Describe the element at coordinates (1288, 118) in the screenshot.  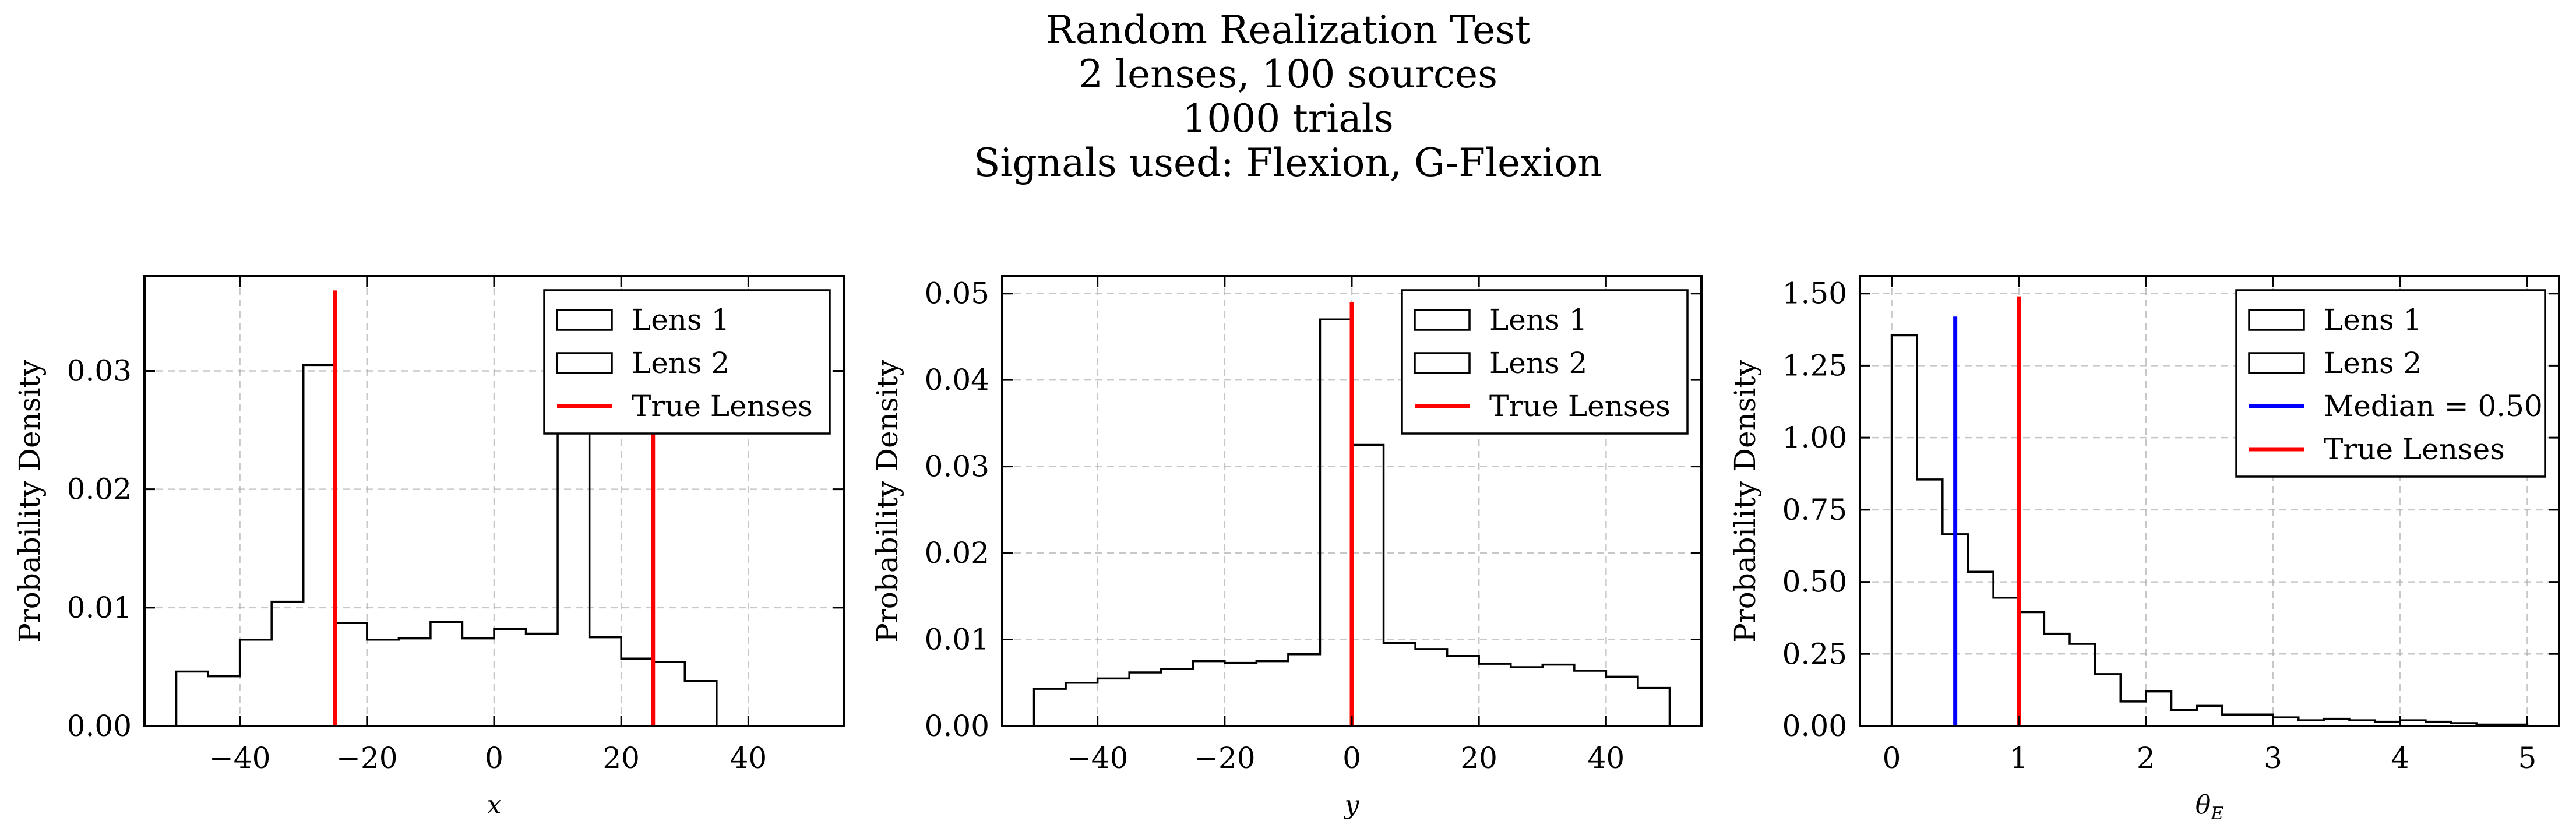
I see `figure-title-line-3: 1000 trials` at that location.